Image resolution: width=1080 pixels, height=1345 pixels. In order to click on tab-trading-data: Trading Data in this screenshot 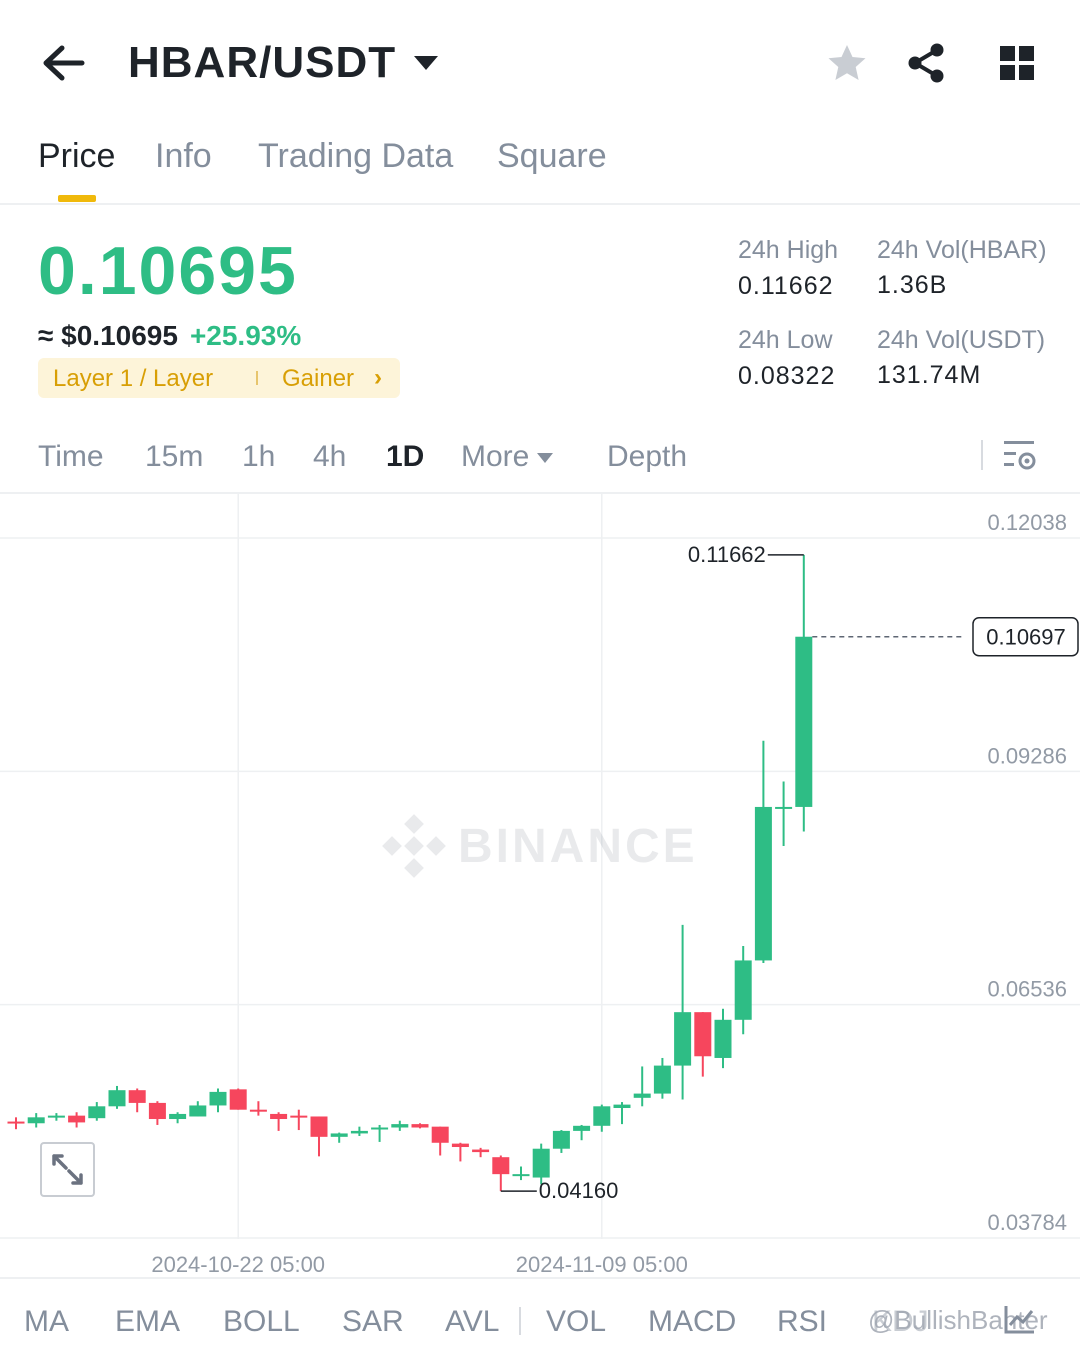, I will do `click(356, 156)`.